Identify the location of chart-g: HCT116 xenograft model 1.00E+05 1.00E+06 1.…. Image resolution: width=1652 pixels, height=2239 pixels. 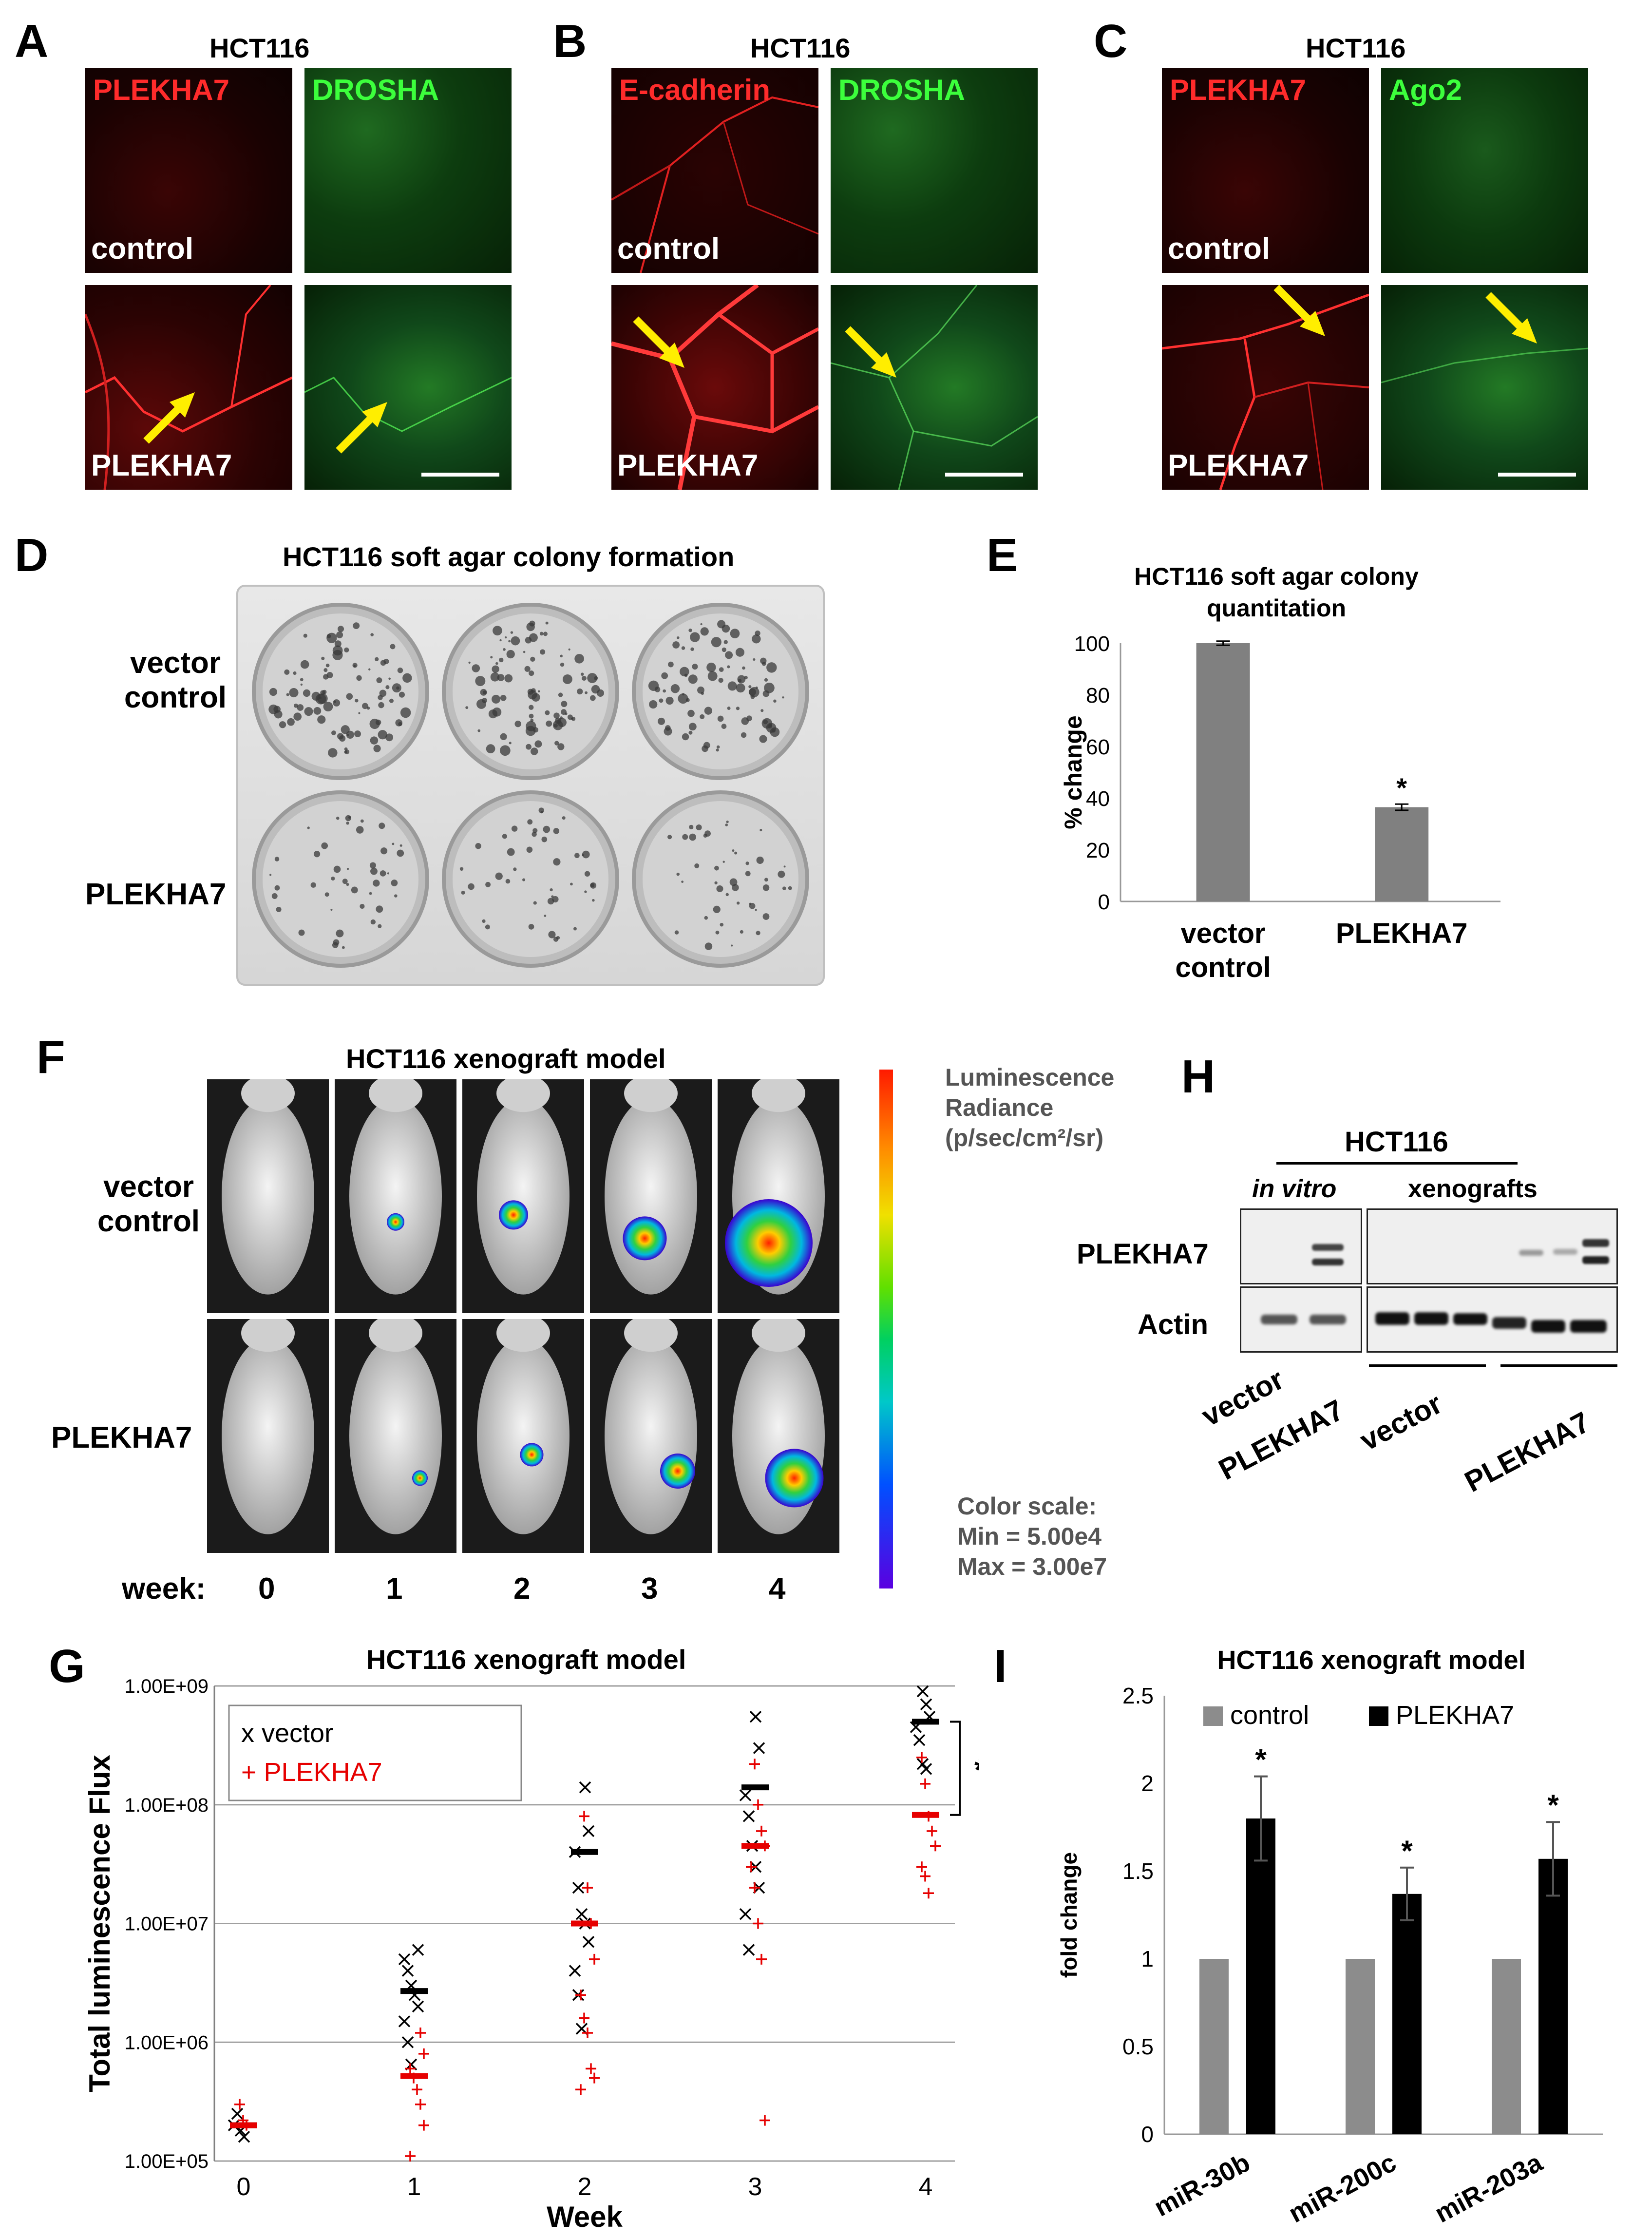
(531, 1938).